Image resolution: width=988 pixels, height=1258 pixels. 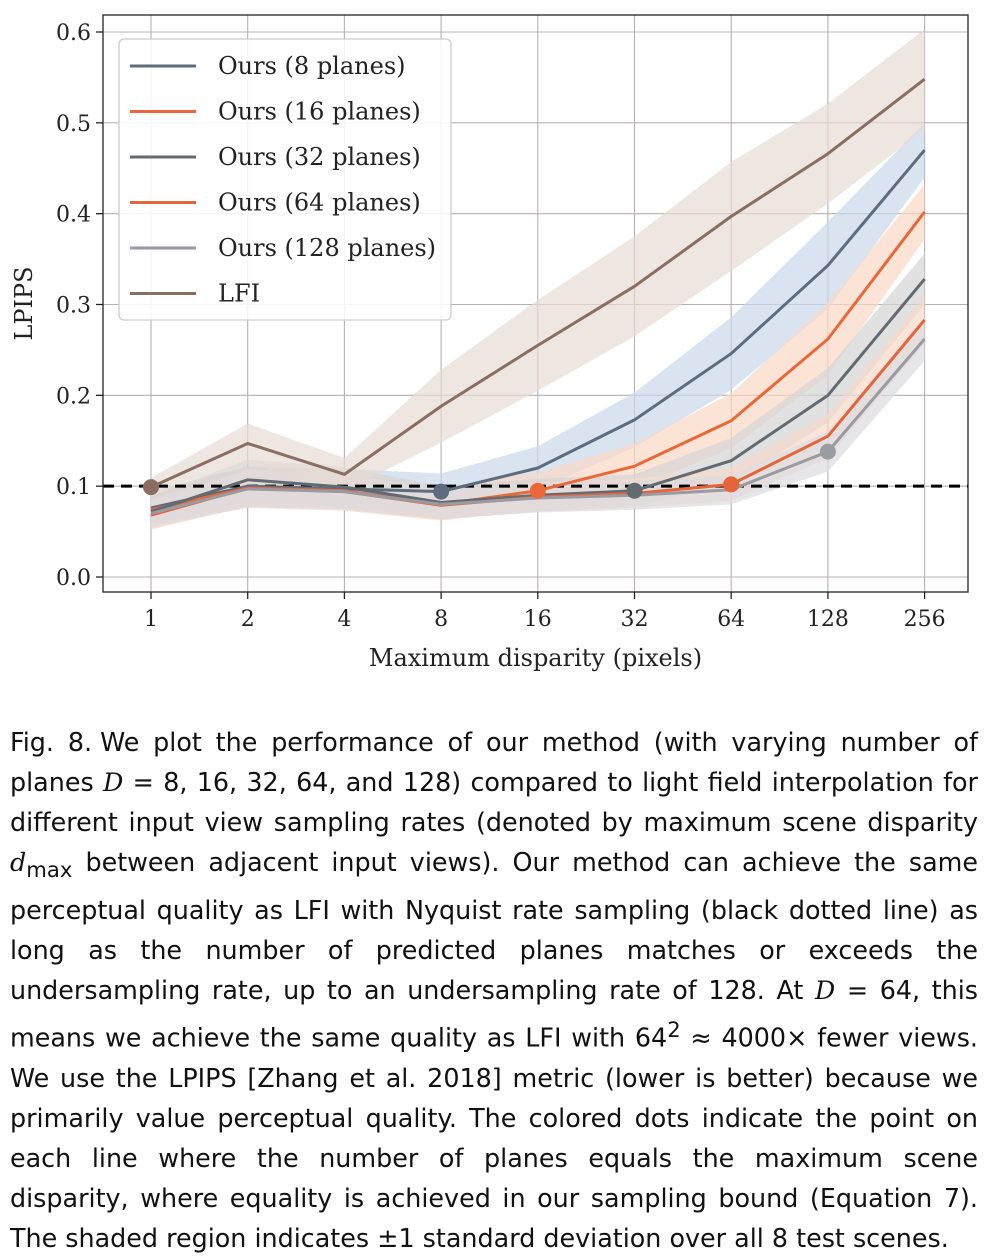 I want to click on caption-superscript: 2, so click(x=674, y=1030).